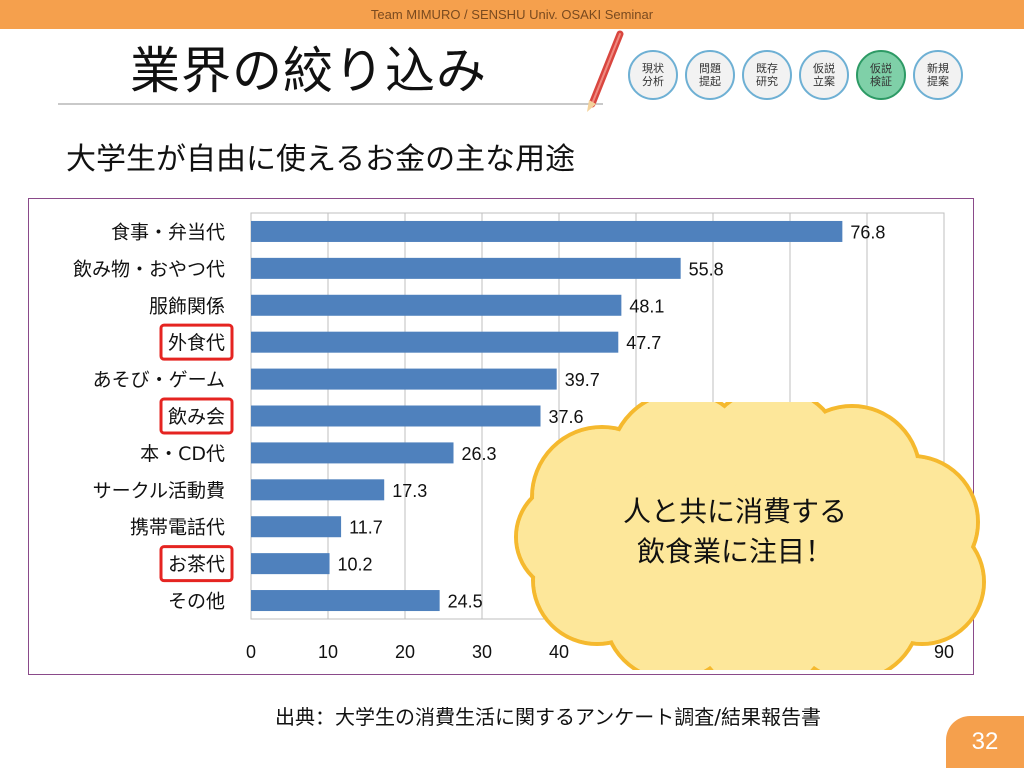 The width and height of the screenshot is (1024, 768). What do you see at coordinates (482, 652) in the screenshot?
I see `x-tick-label: 30` at bounding box center [482, 652].